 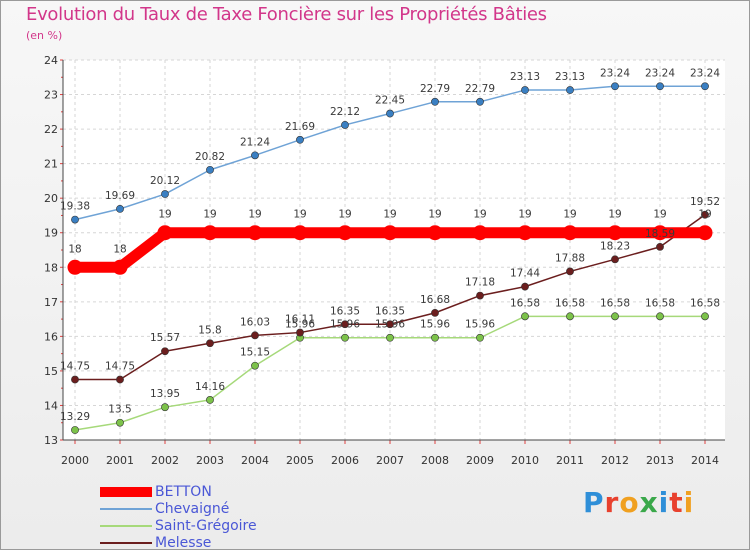 I want to click on data-label: 23.13, so click(x=525, y=77).